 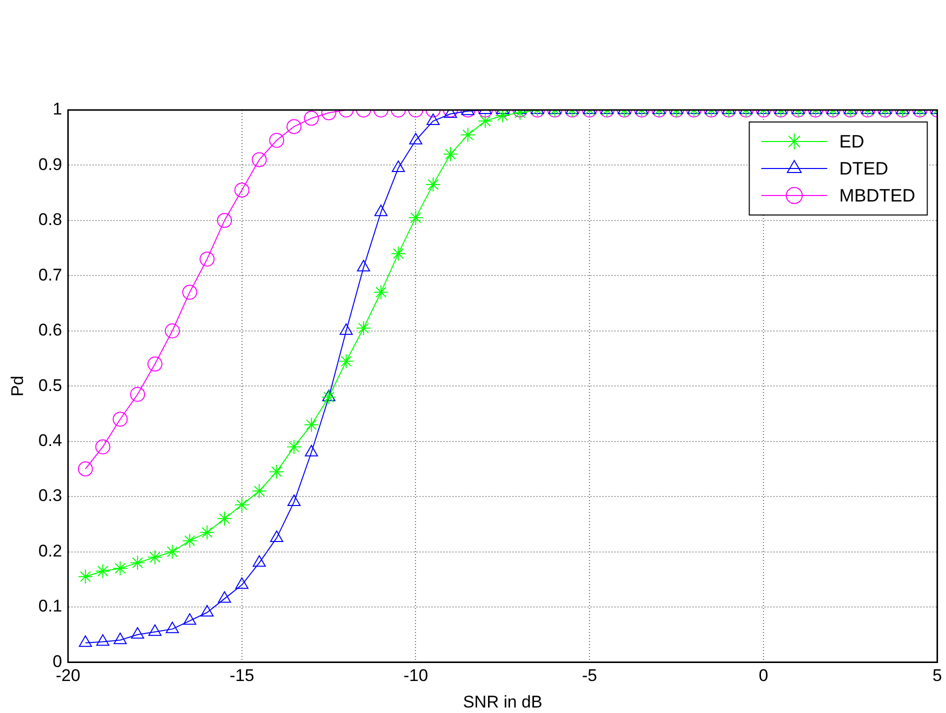 I want to click on y-tick-label: 1, so click(x=57, y=109).